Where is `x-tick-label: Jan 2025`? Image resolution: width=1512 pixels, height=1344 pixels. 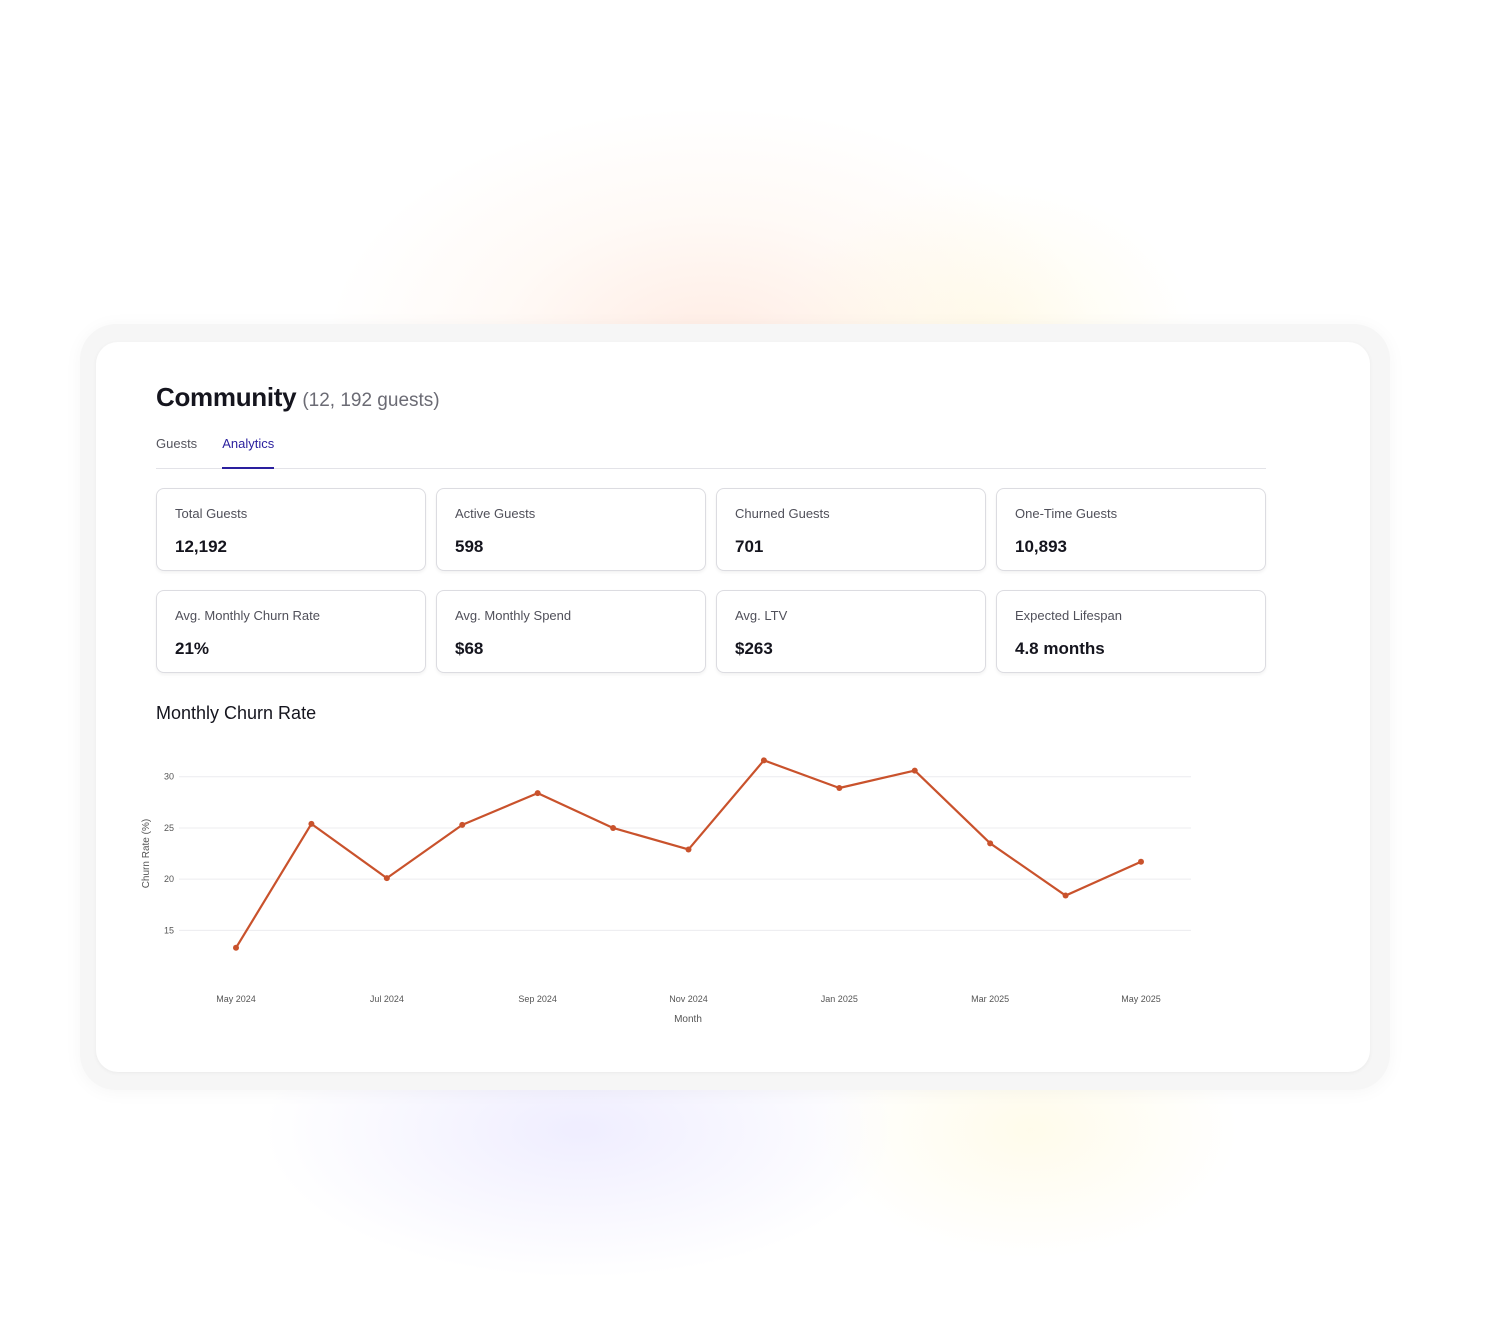 x-tick-label: Jan 2025 is located at coordinates (839, 999).